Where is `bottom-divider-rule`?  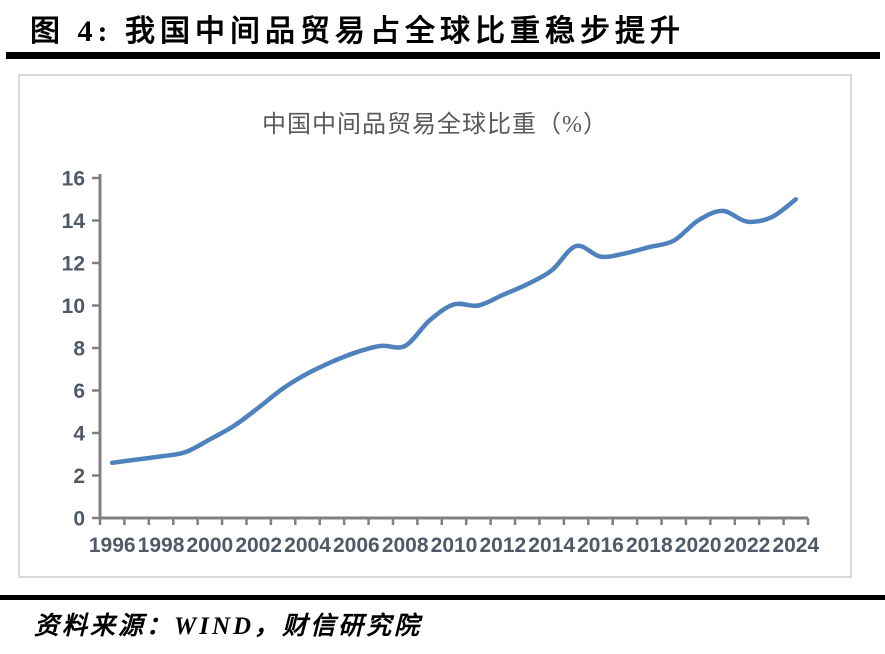 bottom-divider-rule is located at coordinates (442, 597).